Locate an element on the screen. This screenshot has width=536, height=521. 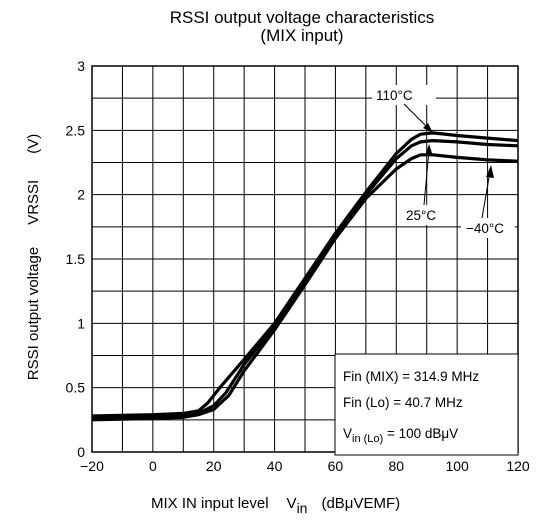
annotation-110c: 110°C is located at coordinates (394, 95).